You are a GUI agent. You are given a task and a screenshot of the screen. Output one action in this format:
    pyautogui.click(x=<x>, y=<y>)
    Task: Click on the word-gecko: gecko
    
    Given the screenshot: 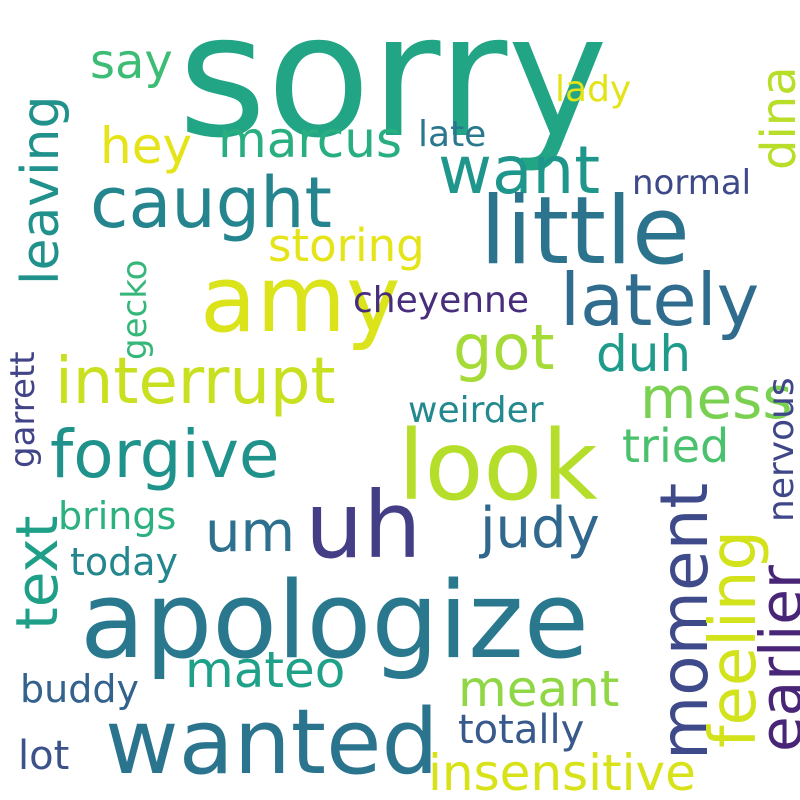 What is the action you would take?
    pyautogui.click(x=135, y=309)
    